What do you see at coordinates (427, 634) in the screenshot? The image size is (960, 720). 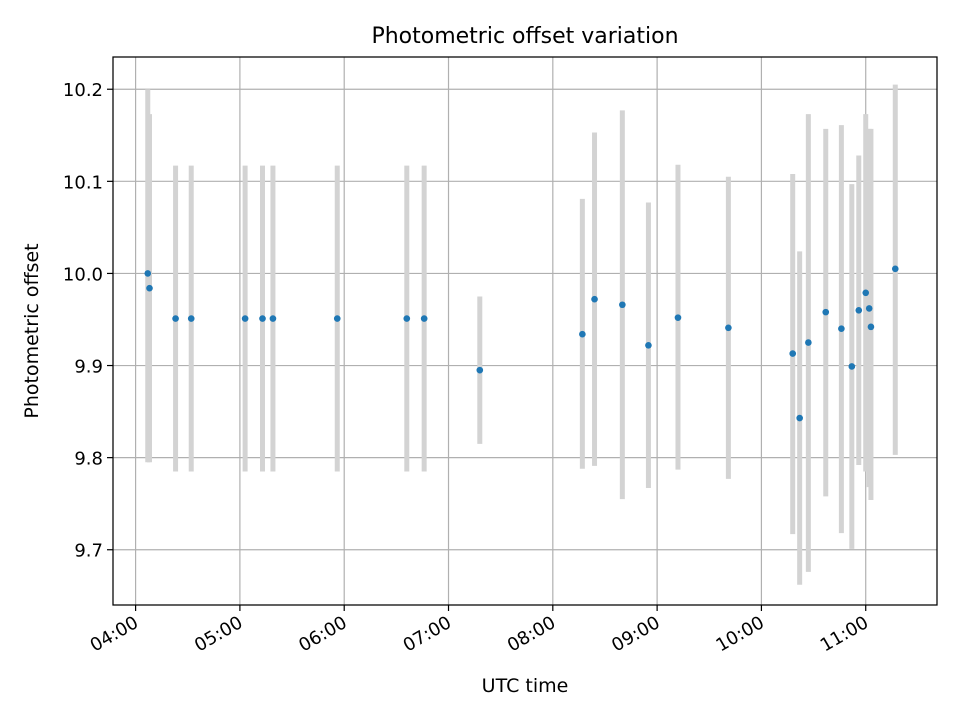 I see `x-tick-label: 07:00` at bounding box center [427, 634].